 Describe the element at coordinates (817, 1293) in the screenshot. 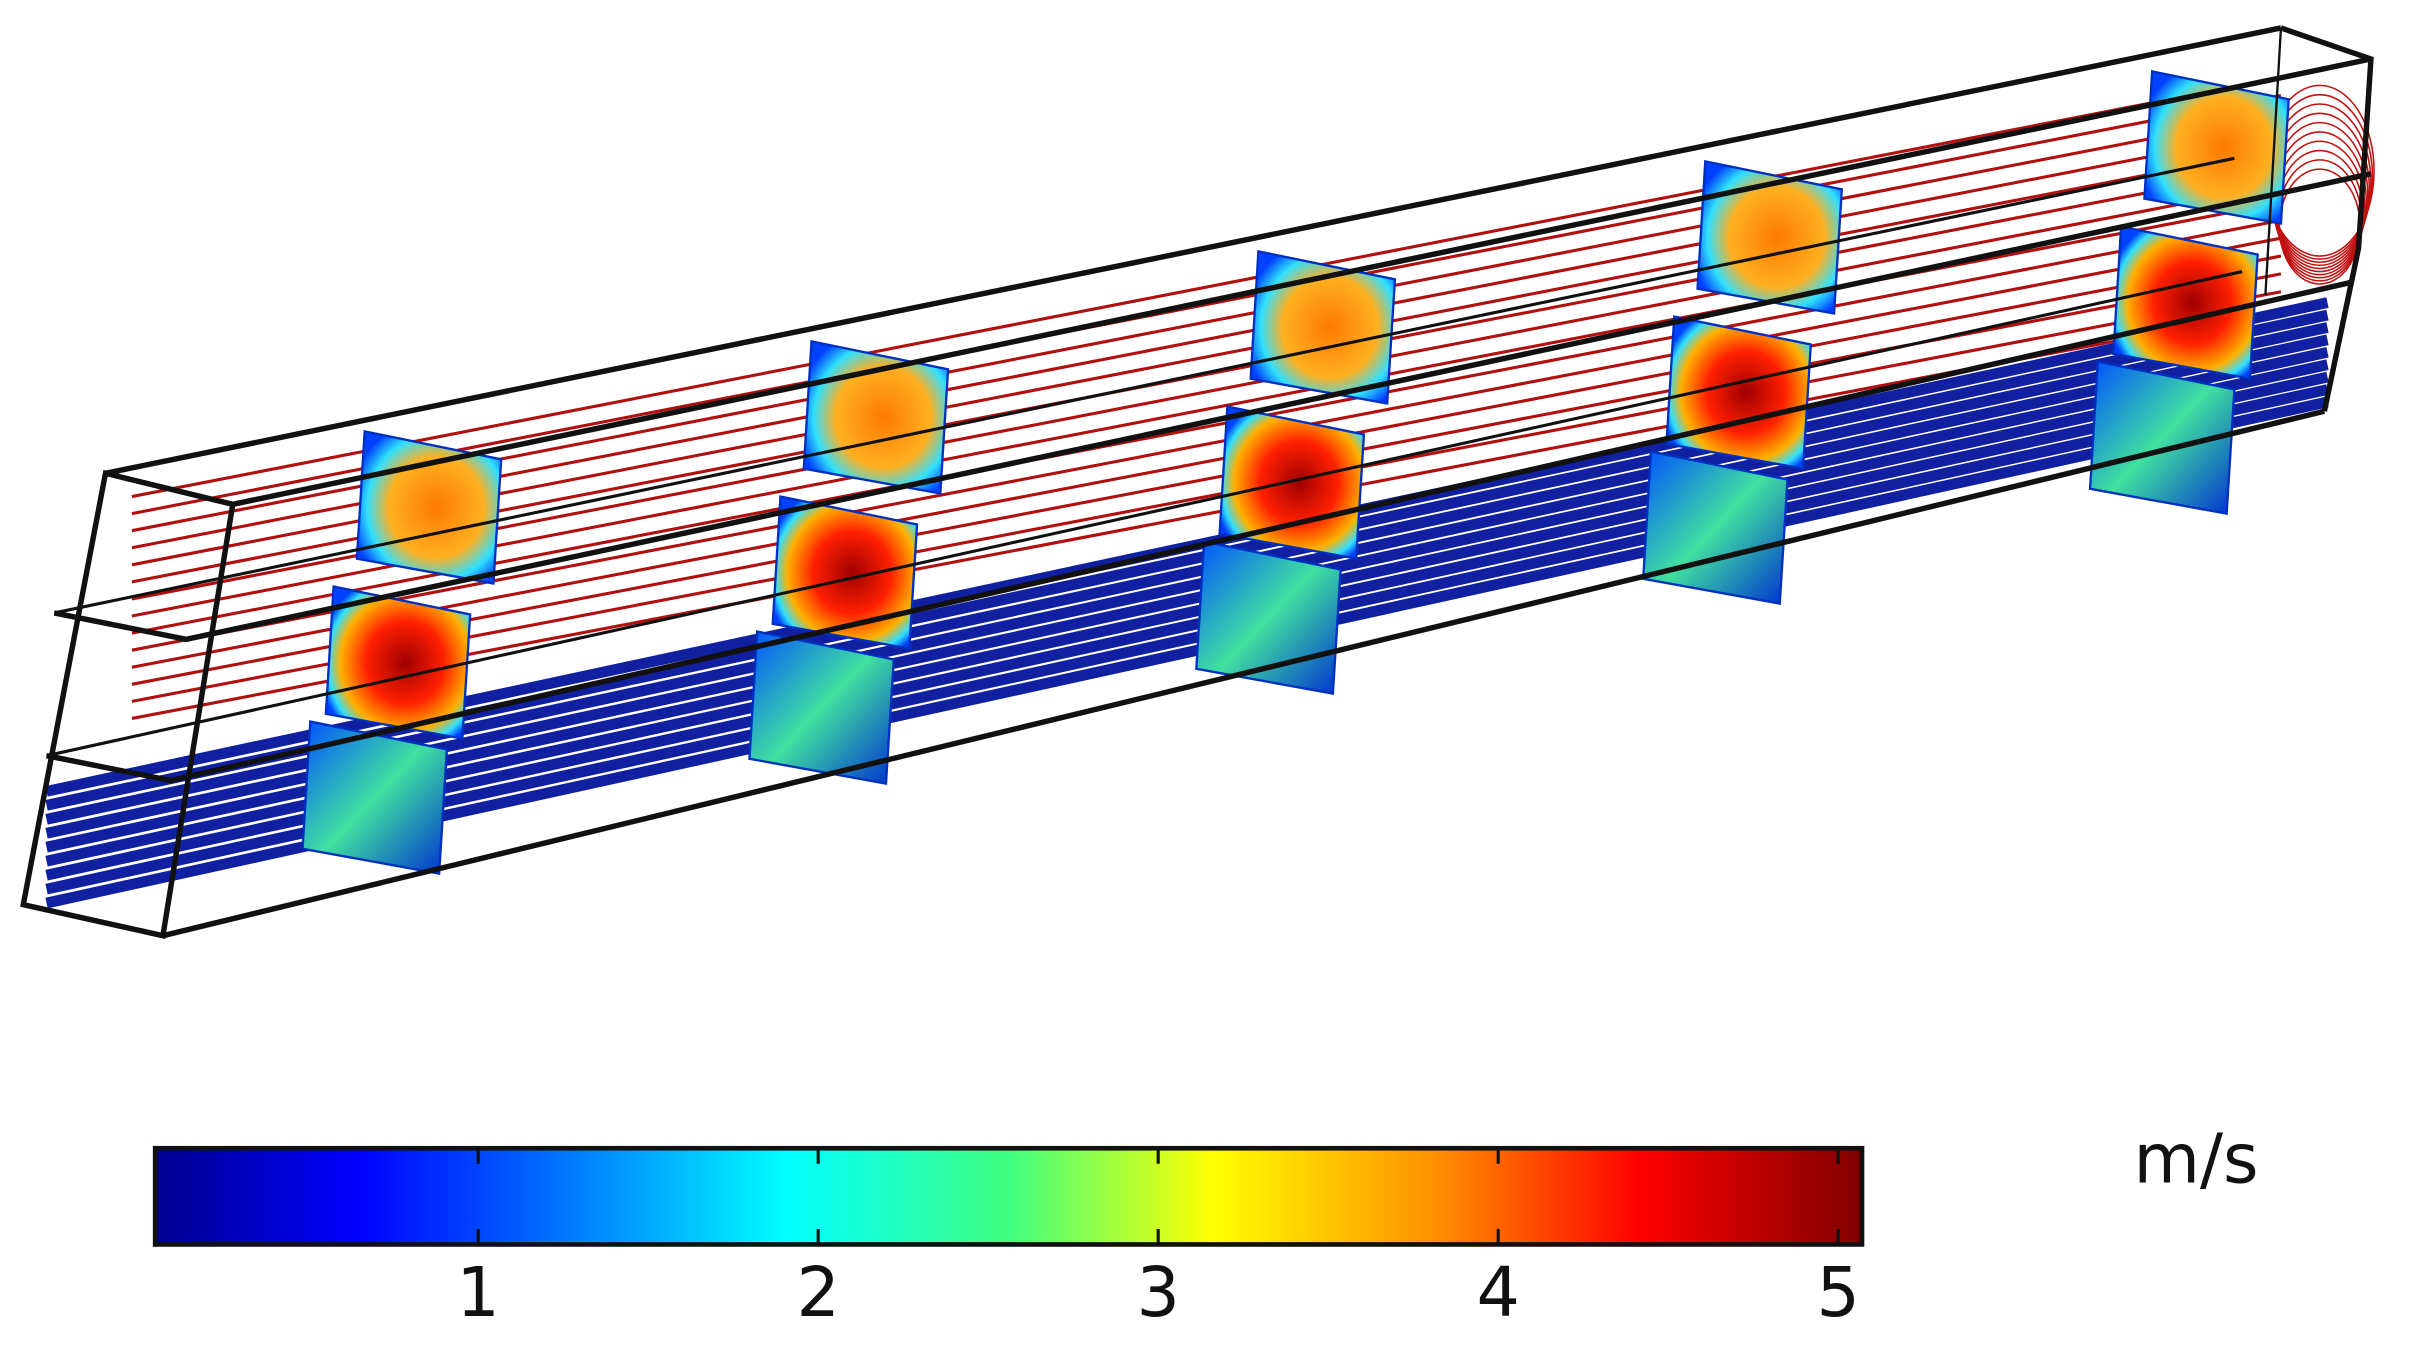

I see `tick-label: 2` at that location.